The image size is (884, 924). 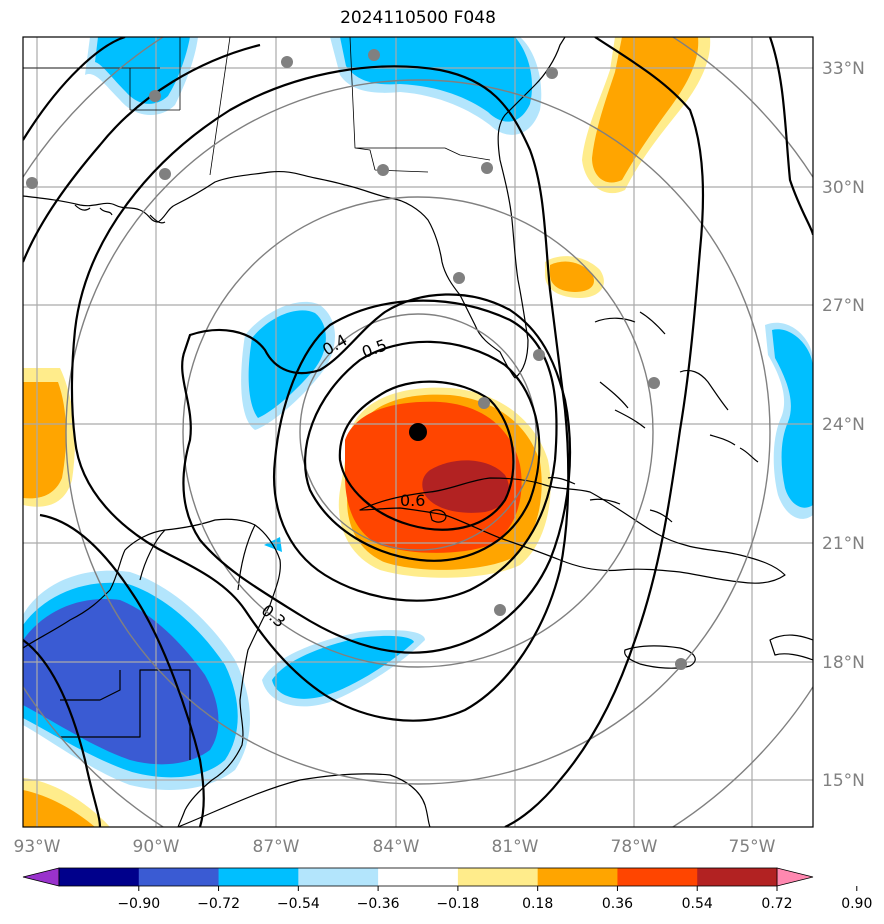 I want to click on jamaica, so click(x=660, y=657).